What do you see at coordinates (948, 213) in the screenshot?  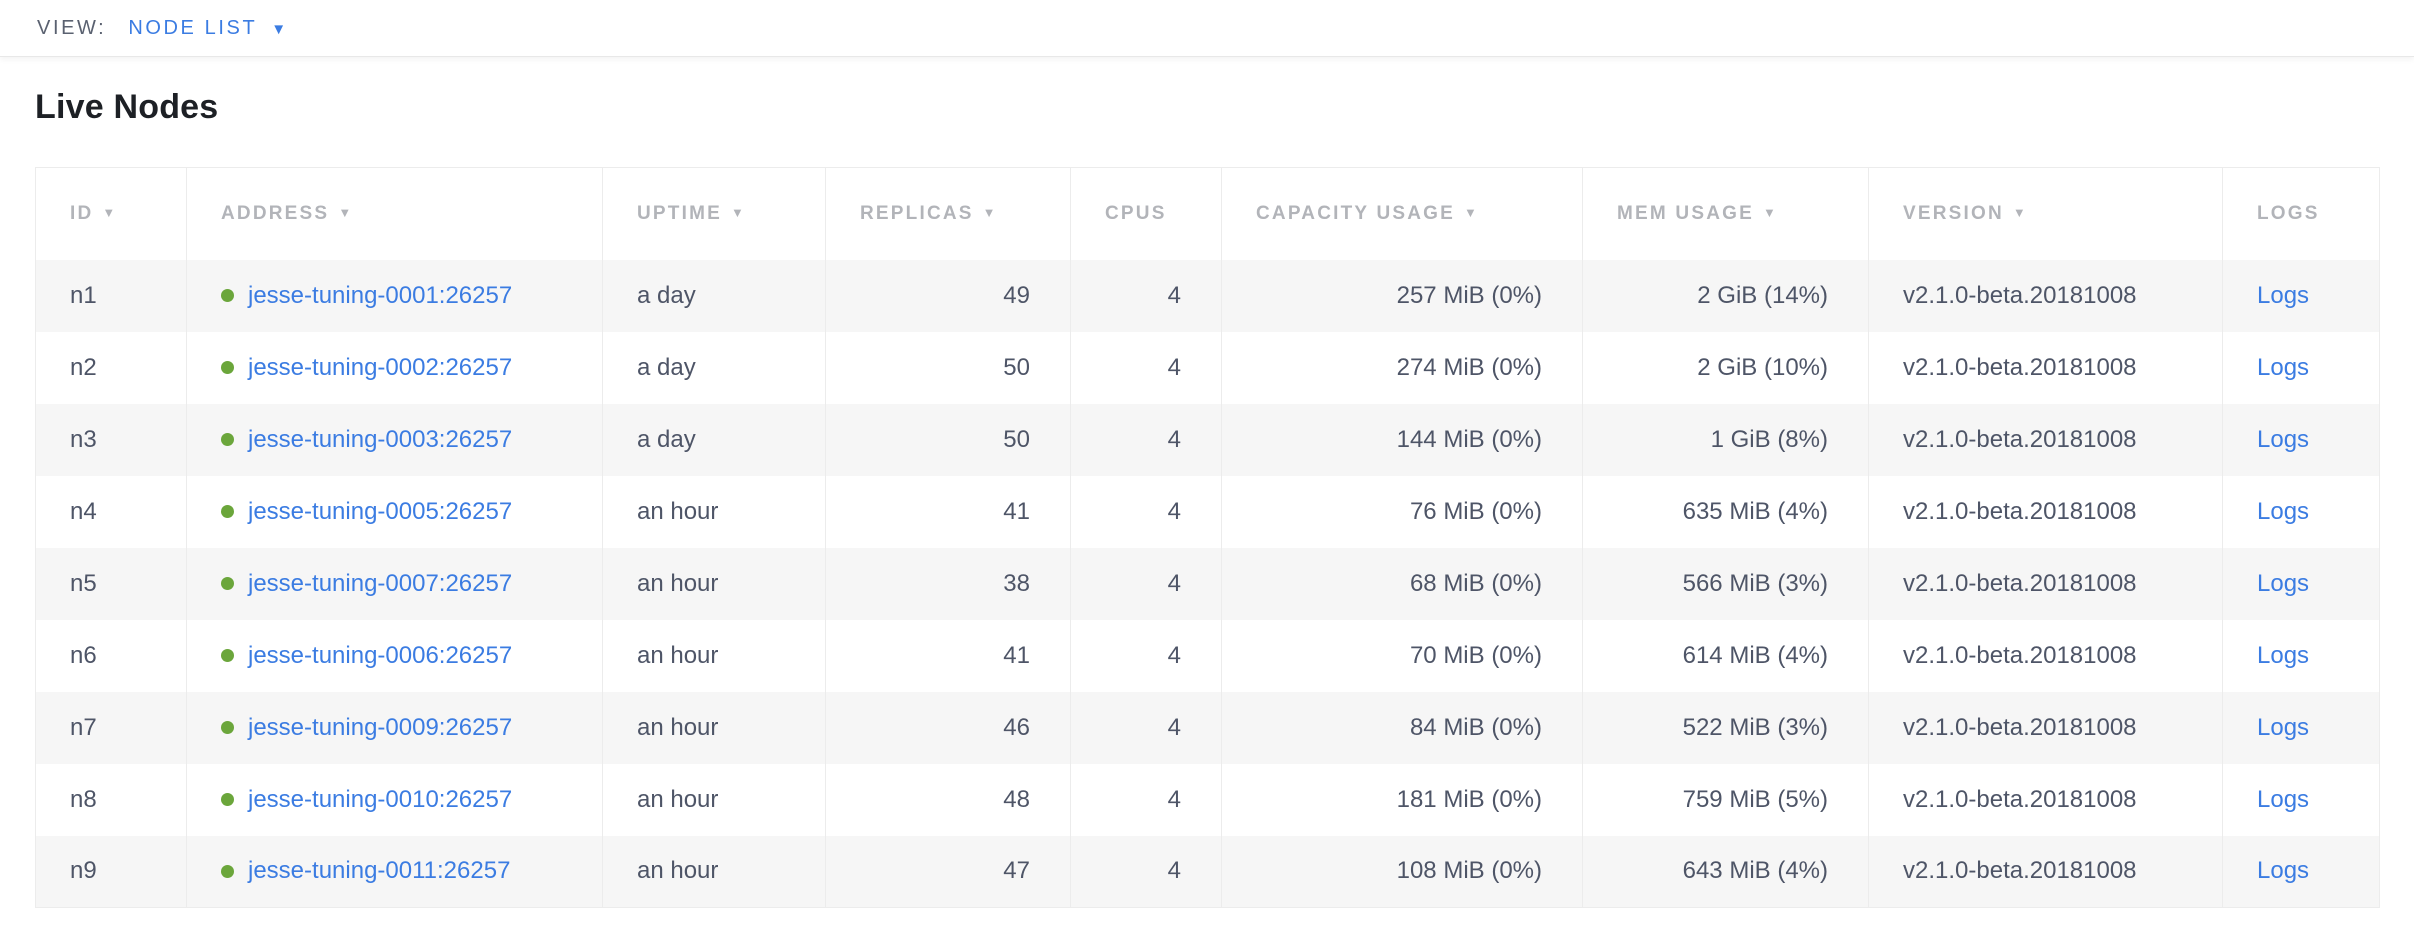 I see `column-header-replicas: REPLICAS ▼` at bounding box center [948, 213].